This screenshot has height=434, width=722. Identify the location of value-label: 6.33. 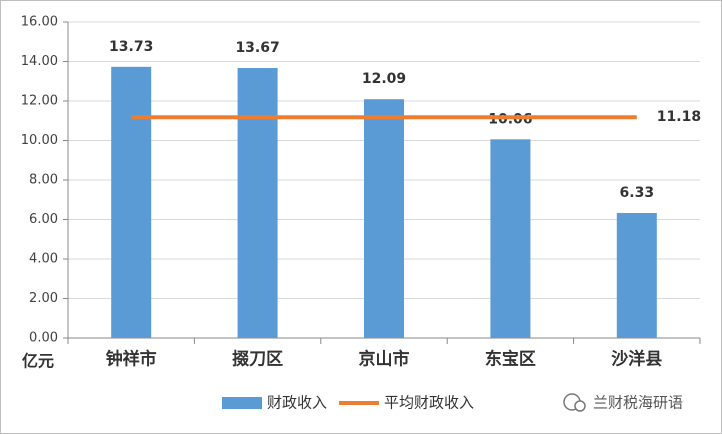
(637, 193).